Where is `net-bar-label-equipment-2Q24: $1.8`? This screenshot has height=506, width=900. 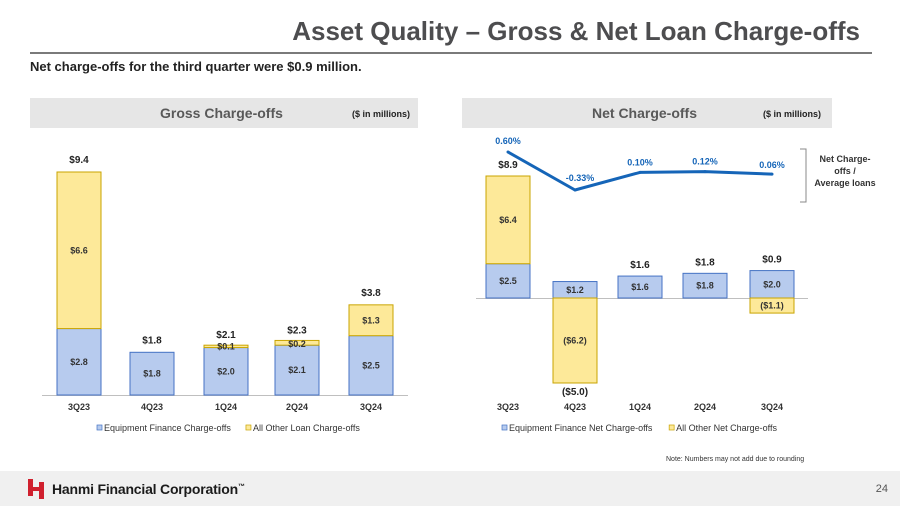 net-bar-label-equipment-2Q24: $1.8 is located at coordinates (705, 286).